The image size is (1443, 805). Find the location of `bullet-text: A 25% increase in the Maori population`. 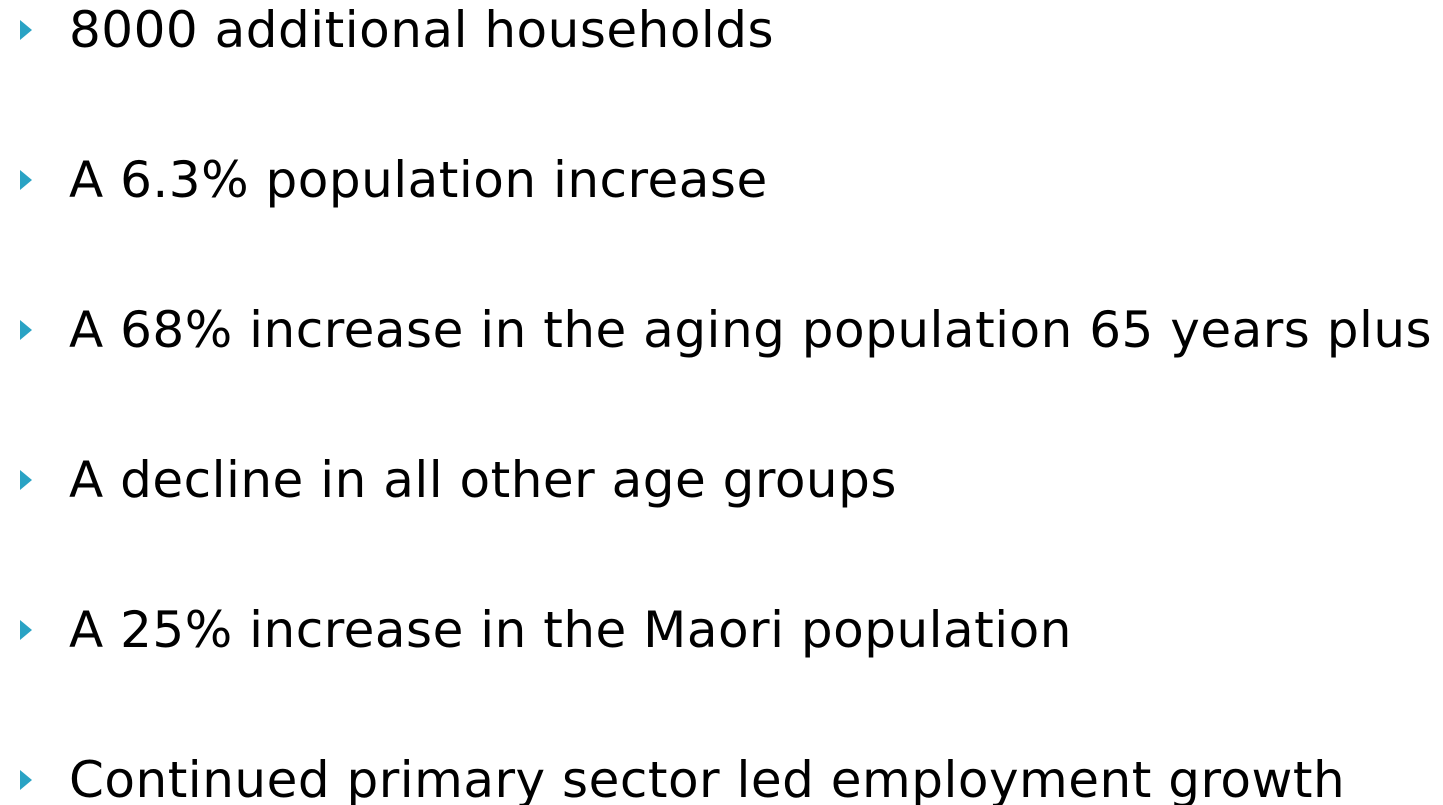

bullet-text: A 25% increase in the Maori population is located at coordinates (570, 630).